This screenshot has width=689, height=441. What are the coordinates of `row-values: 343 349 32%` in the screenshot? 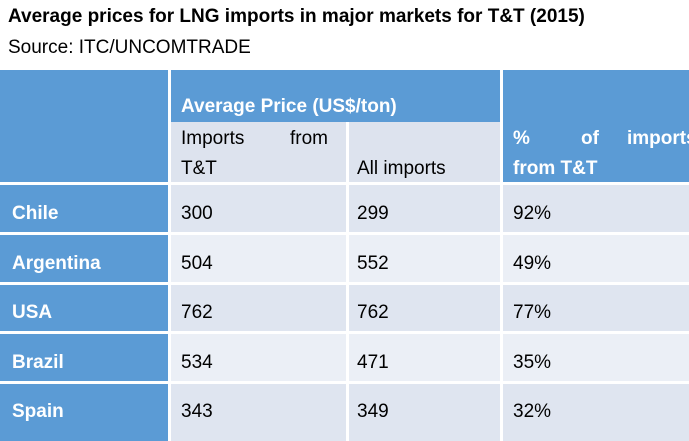 It's located at (429, 411).